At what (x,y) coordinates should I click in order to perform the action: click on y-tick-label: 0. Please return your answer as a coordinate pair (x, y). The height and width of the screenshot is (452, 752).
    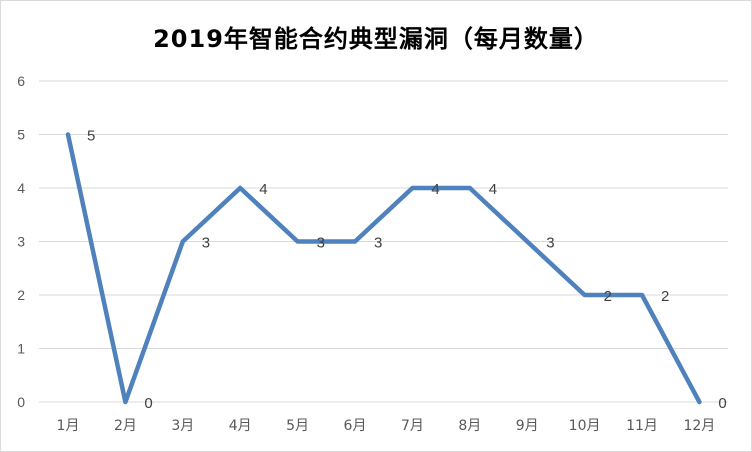
    Looking at the image, I should click on (21, 402).